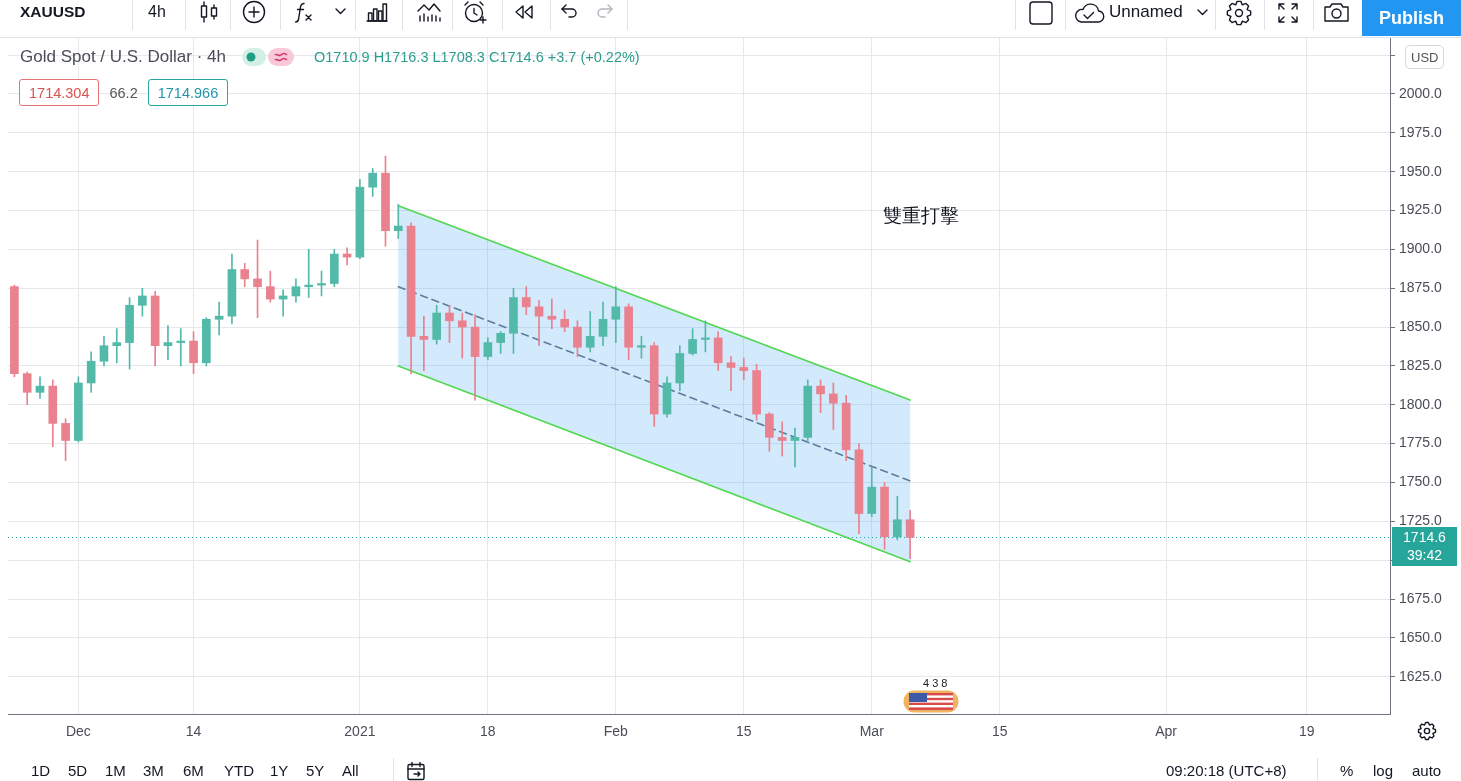 The height and width of the screenshot is (781, 1461). What do you see at coordinates (78, 731) in the screenshot?
I see `x-tick-label: Dec` at bounding box center [78, 731].